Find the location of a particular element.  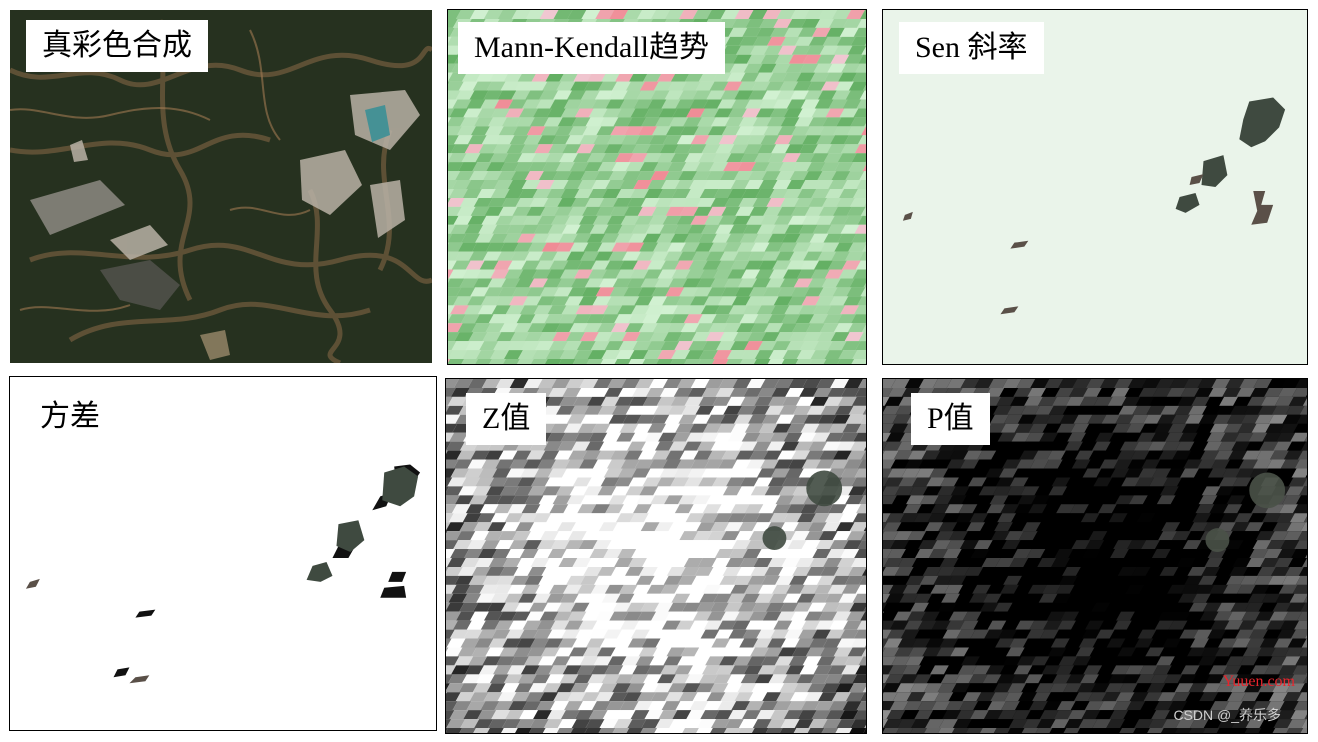

panel-title: 方差 is located at coordinates (70, 417).